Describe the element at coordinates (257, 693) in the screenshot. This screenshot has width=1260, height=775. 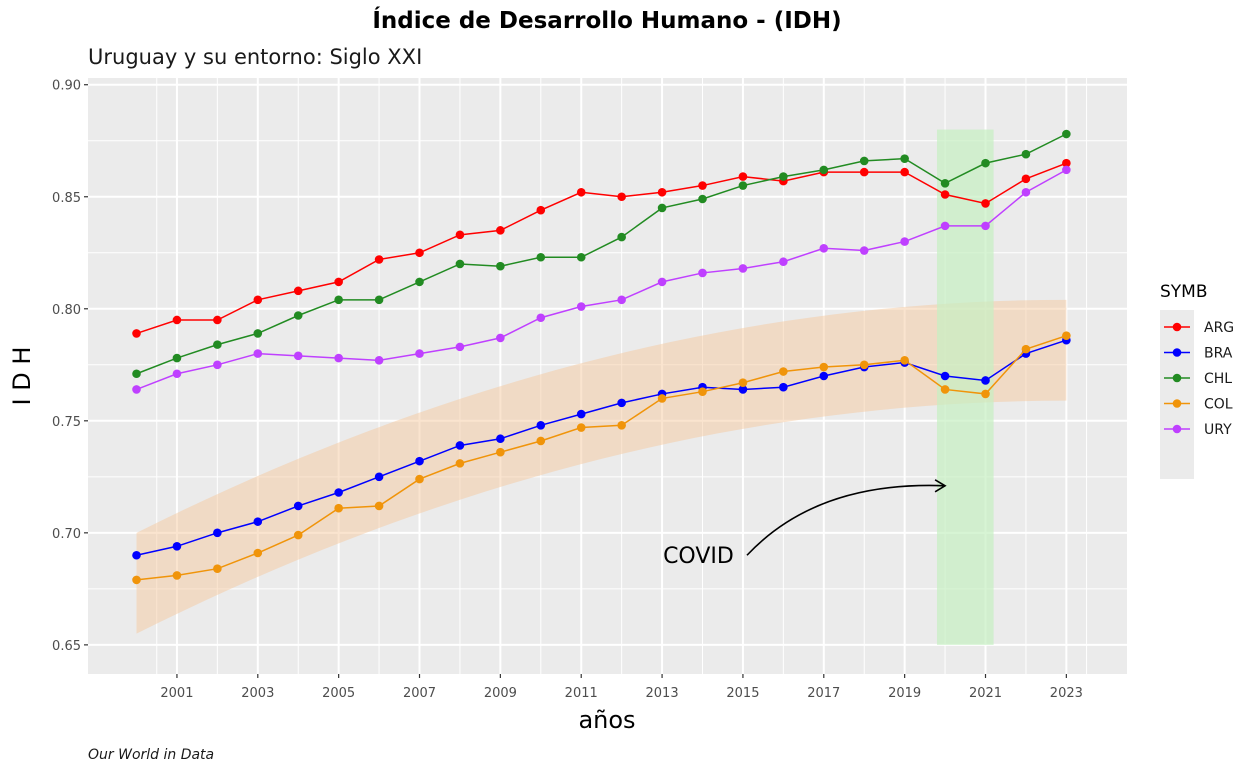
I see `x-tick-label: 2003` at that location.